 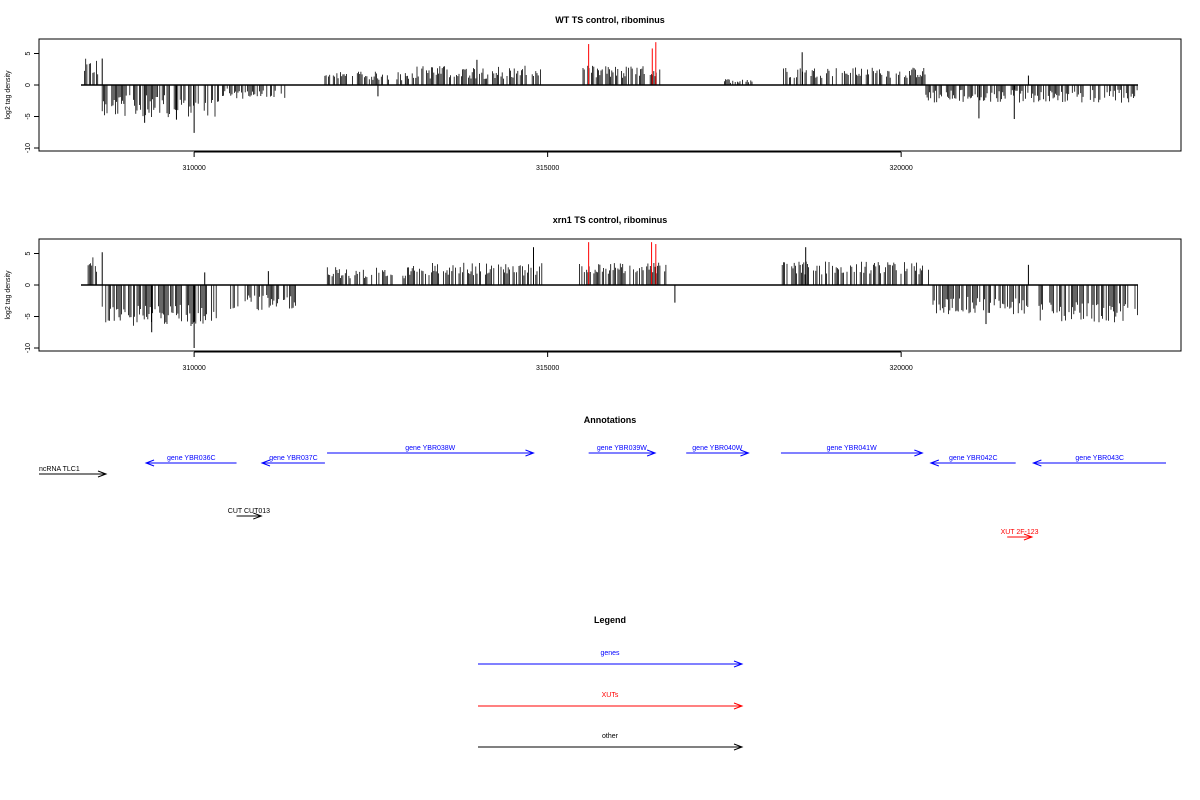 I want to click on feature-label: gene YBR036C, so click(x=191, y=458).